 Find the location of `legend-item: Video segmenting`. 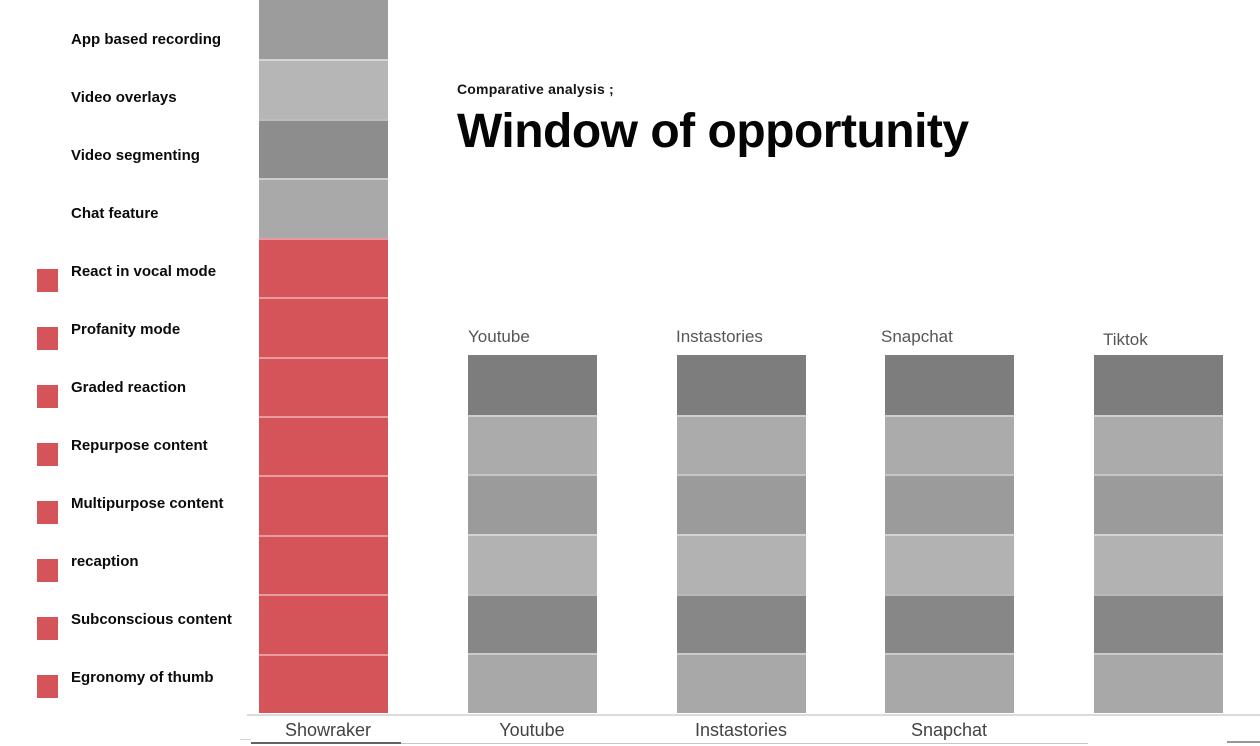

legend-item: Video segmenting is located at coordinates (118, 156).